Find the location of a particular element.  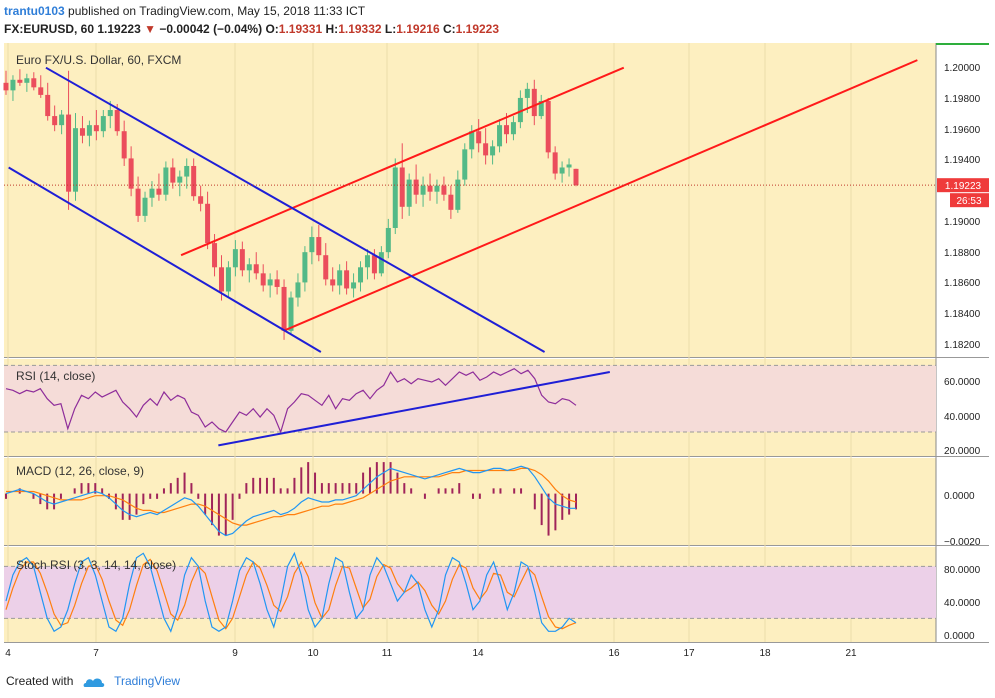

x-tick: 11 is located at coordinates (387, 653).